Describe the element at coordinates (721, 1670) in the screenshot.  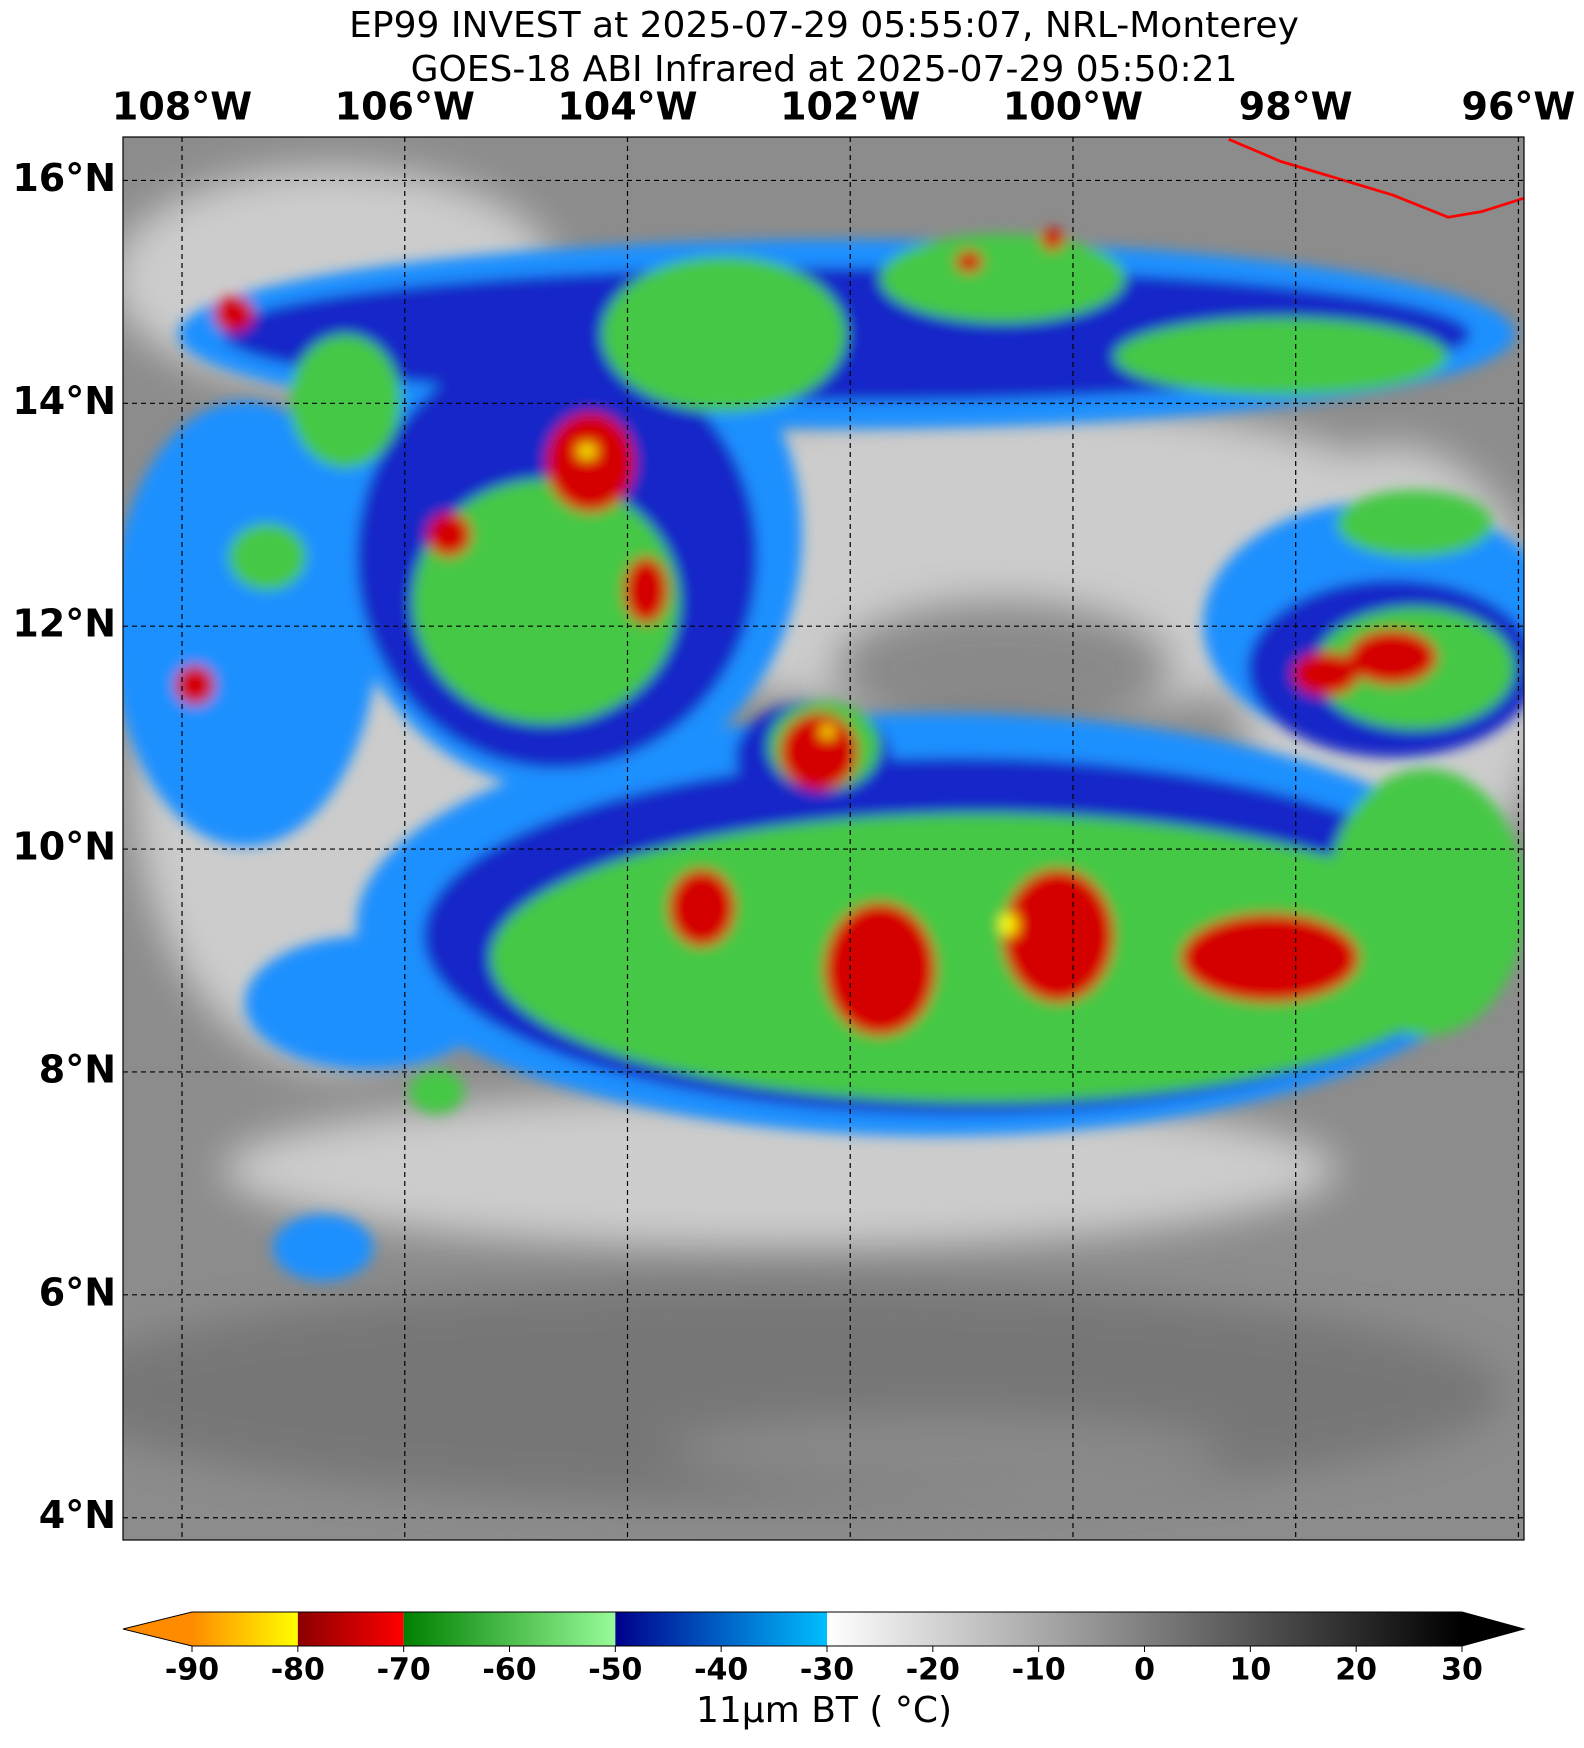
I see `colorbar-tick-label: -40` at that location.